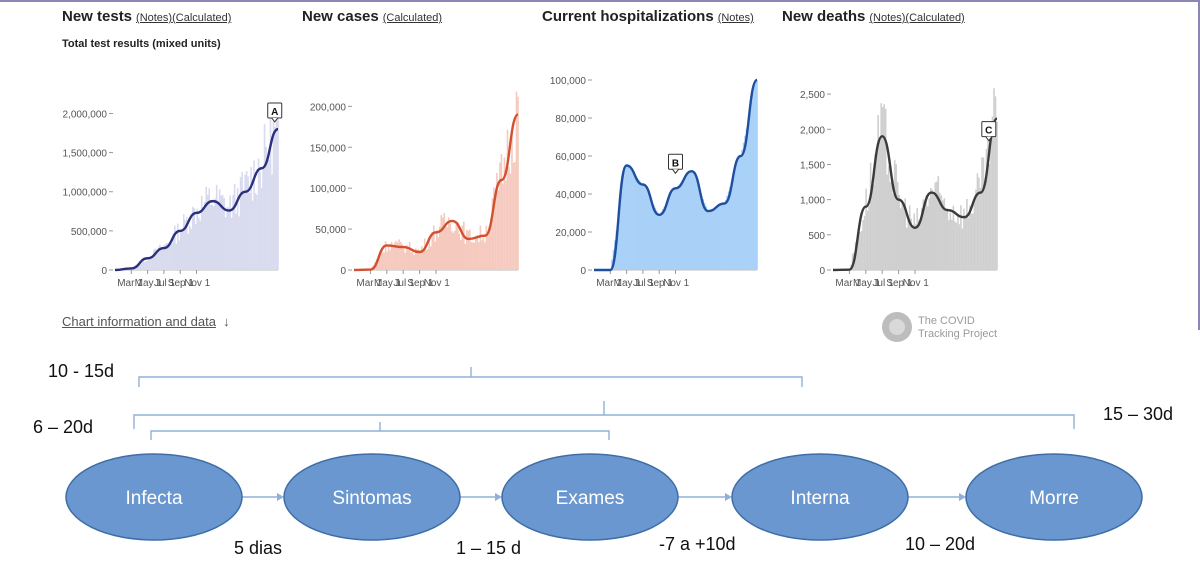 This screenshot has height=575, width=1200. What do you see at coordinates (330, 230) in the screenshot?
I see `y-tick-label: 50,000` at bounding box center [330, 230].